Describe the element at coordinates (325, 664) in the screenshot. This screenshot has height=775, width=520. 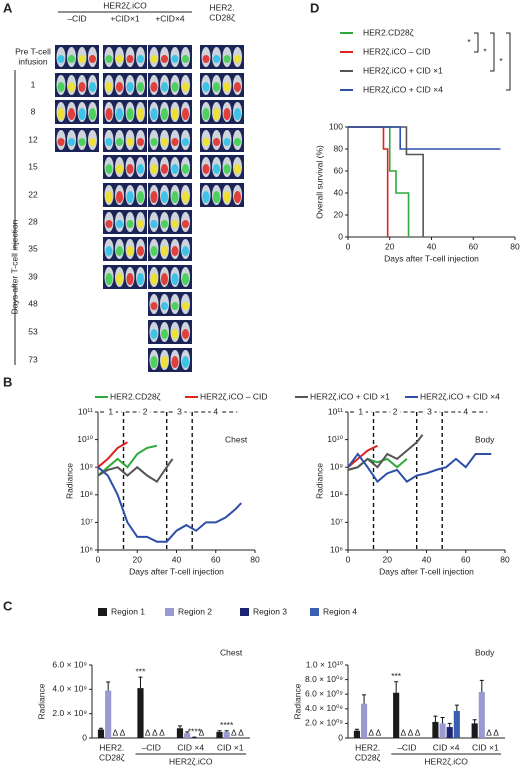
I see `y-tick-label: 1.0 × 10¹⁰` at that location.